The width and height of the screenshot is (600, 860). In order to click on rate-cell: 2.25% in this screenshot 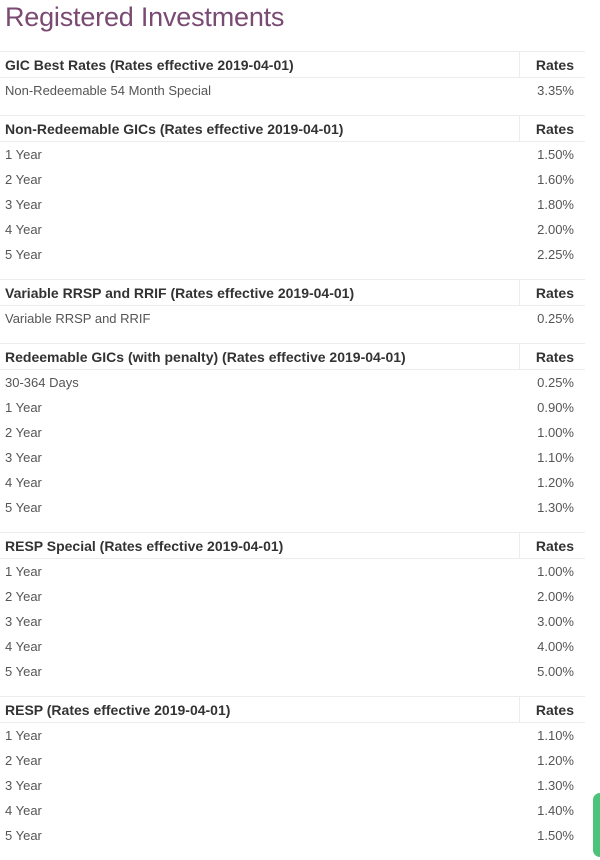, I will do `click(555, 254)`.